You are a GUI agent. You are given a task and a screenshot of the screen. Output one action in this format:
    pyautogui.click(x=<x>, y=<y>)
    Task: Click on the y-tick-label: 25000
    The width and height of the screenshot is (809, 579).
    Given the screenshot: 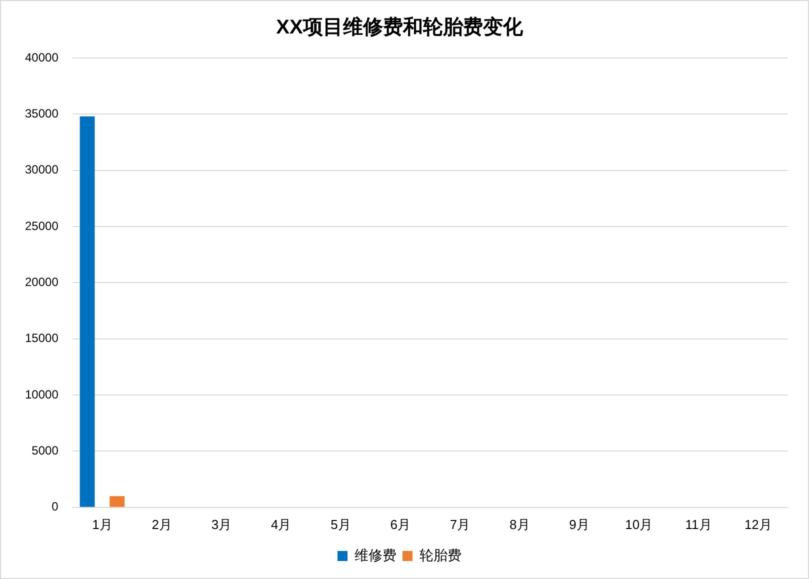 What is the action you would take?
    pyautogui.click(x=41, y=225)
    